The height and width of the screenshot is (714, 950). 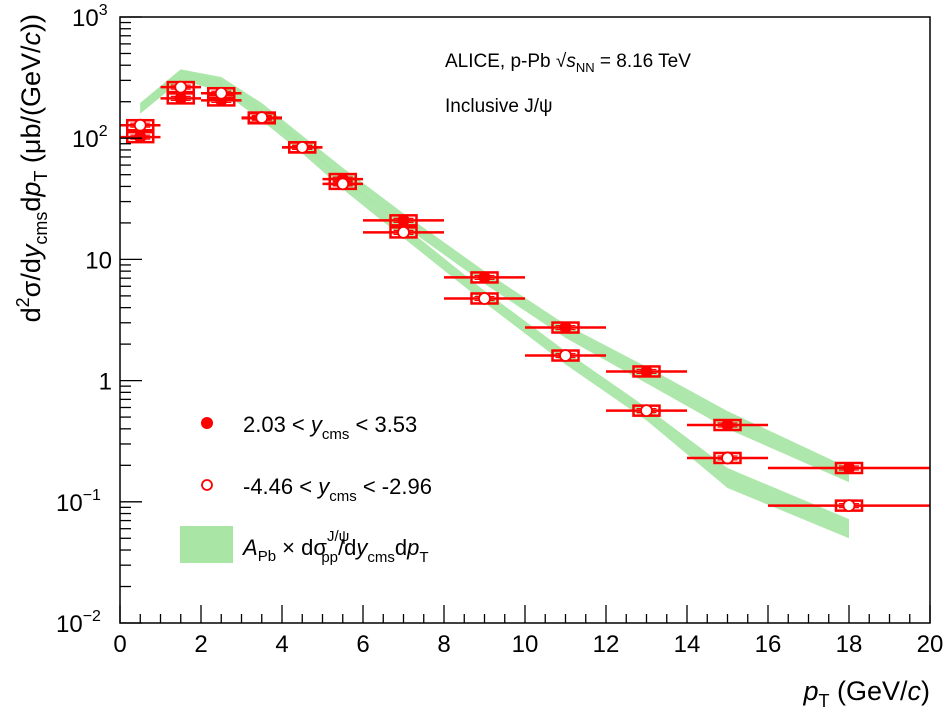 What do you see at coordinates (78, 502) in the screenshot?
I see `y-tick-label: 10⁻¹` at bounding box center [78, 502].